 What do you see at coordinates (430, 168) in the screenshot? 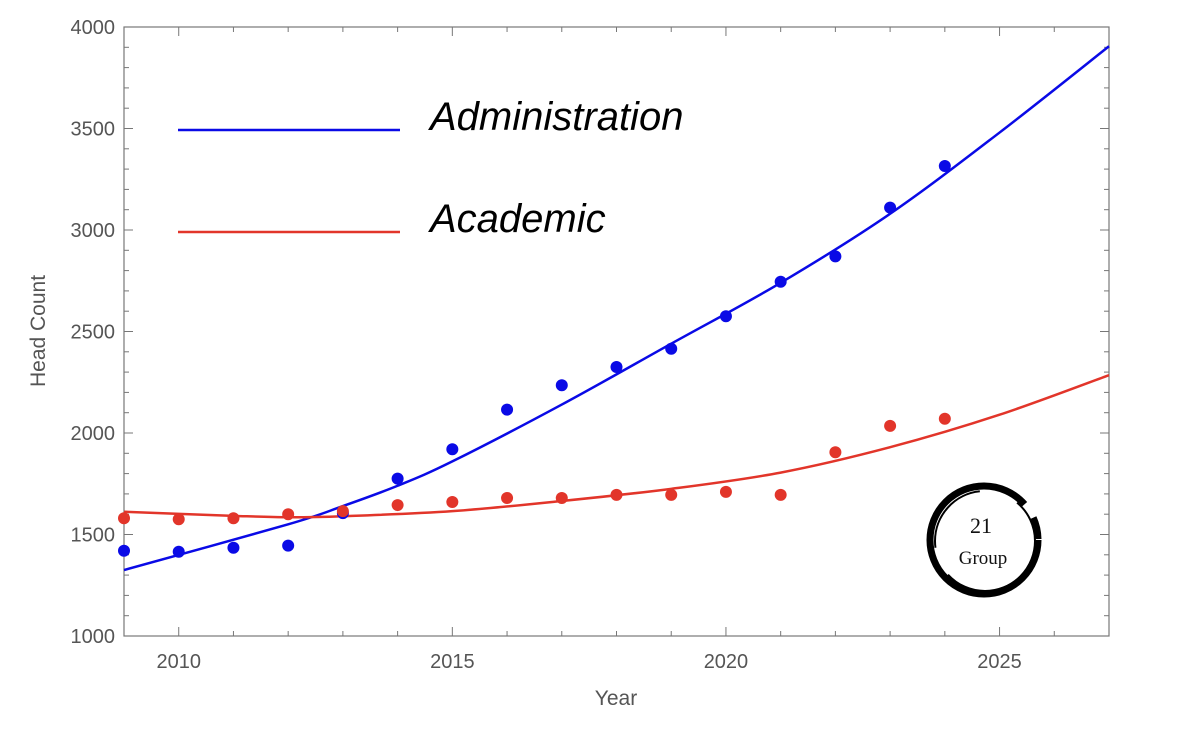
I see `legend: Administration Academic` at bounding box center [430, 168].